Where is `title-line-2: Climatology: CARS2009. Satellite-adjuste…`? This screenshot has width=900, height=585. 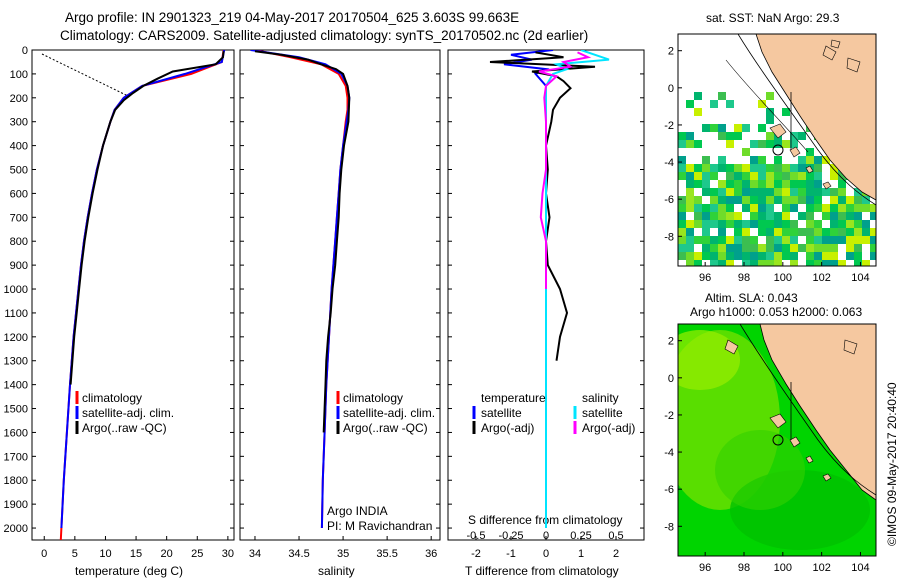
title-line-2: Climatology: CARS2009. Satellite-adjuste… is located at coordinates (324, 35).